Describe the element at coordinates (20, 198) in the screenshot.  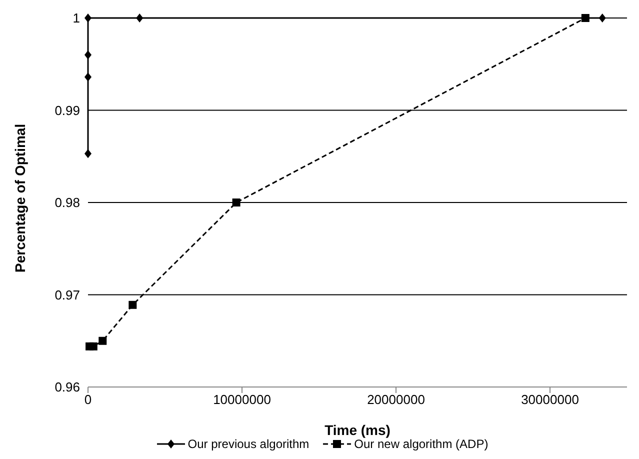
I see `y-axis-title: Percentage of Optimal` at that location.